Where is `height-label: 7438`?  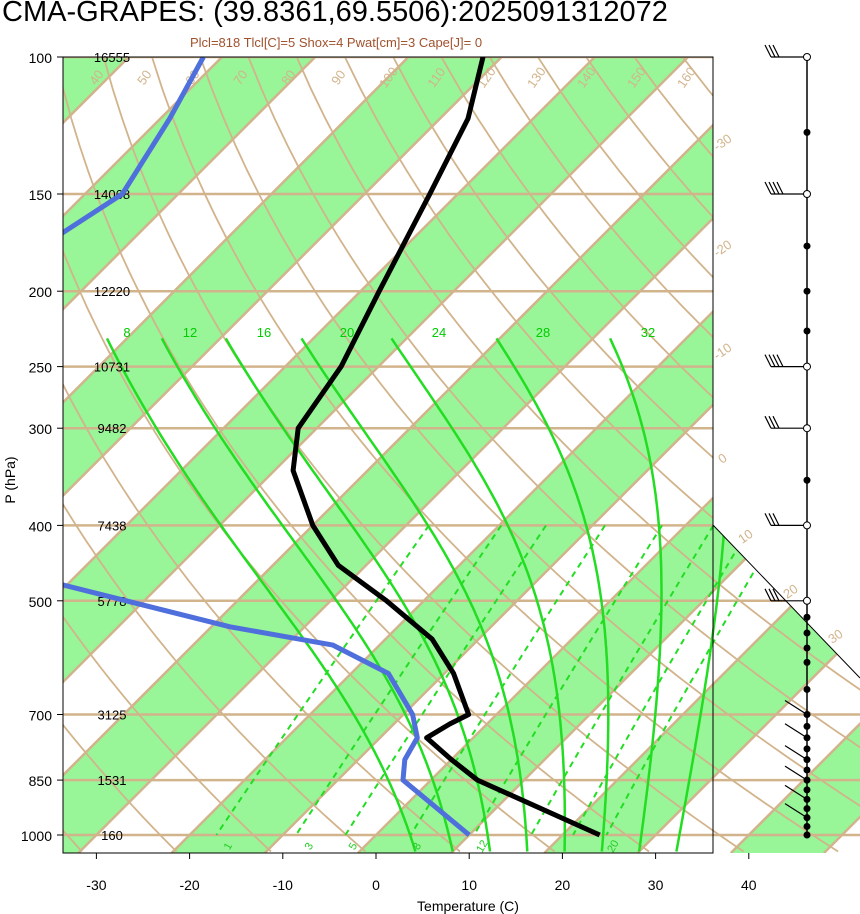
height-label: 7438 is located at coordinates (112, 525).